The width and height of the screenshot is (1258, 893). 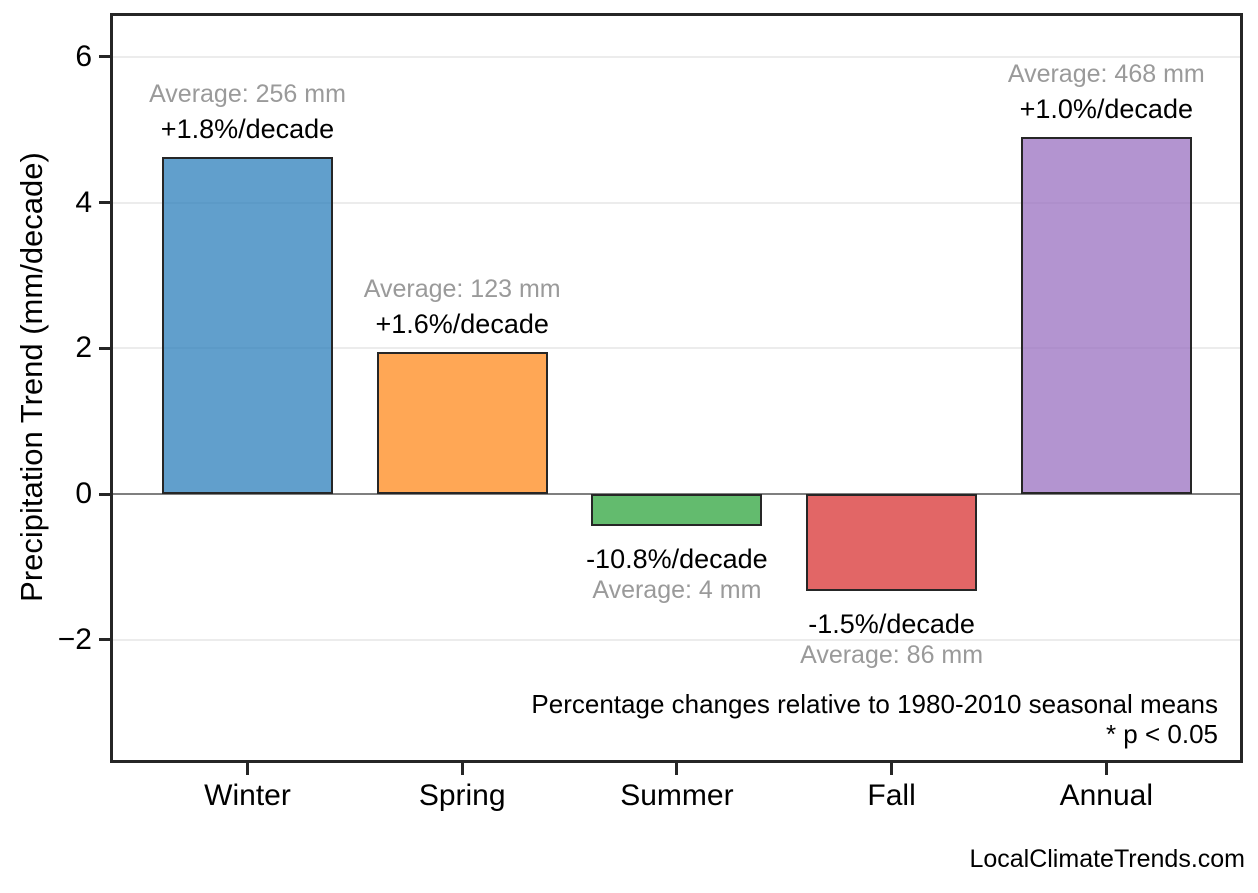 What do you see at coordinates (248, 112) in the screenshot?
I see `bar-label-block-winter: Average: 256 mm +1.8%/decade` at bounding box center [248, 112].